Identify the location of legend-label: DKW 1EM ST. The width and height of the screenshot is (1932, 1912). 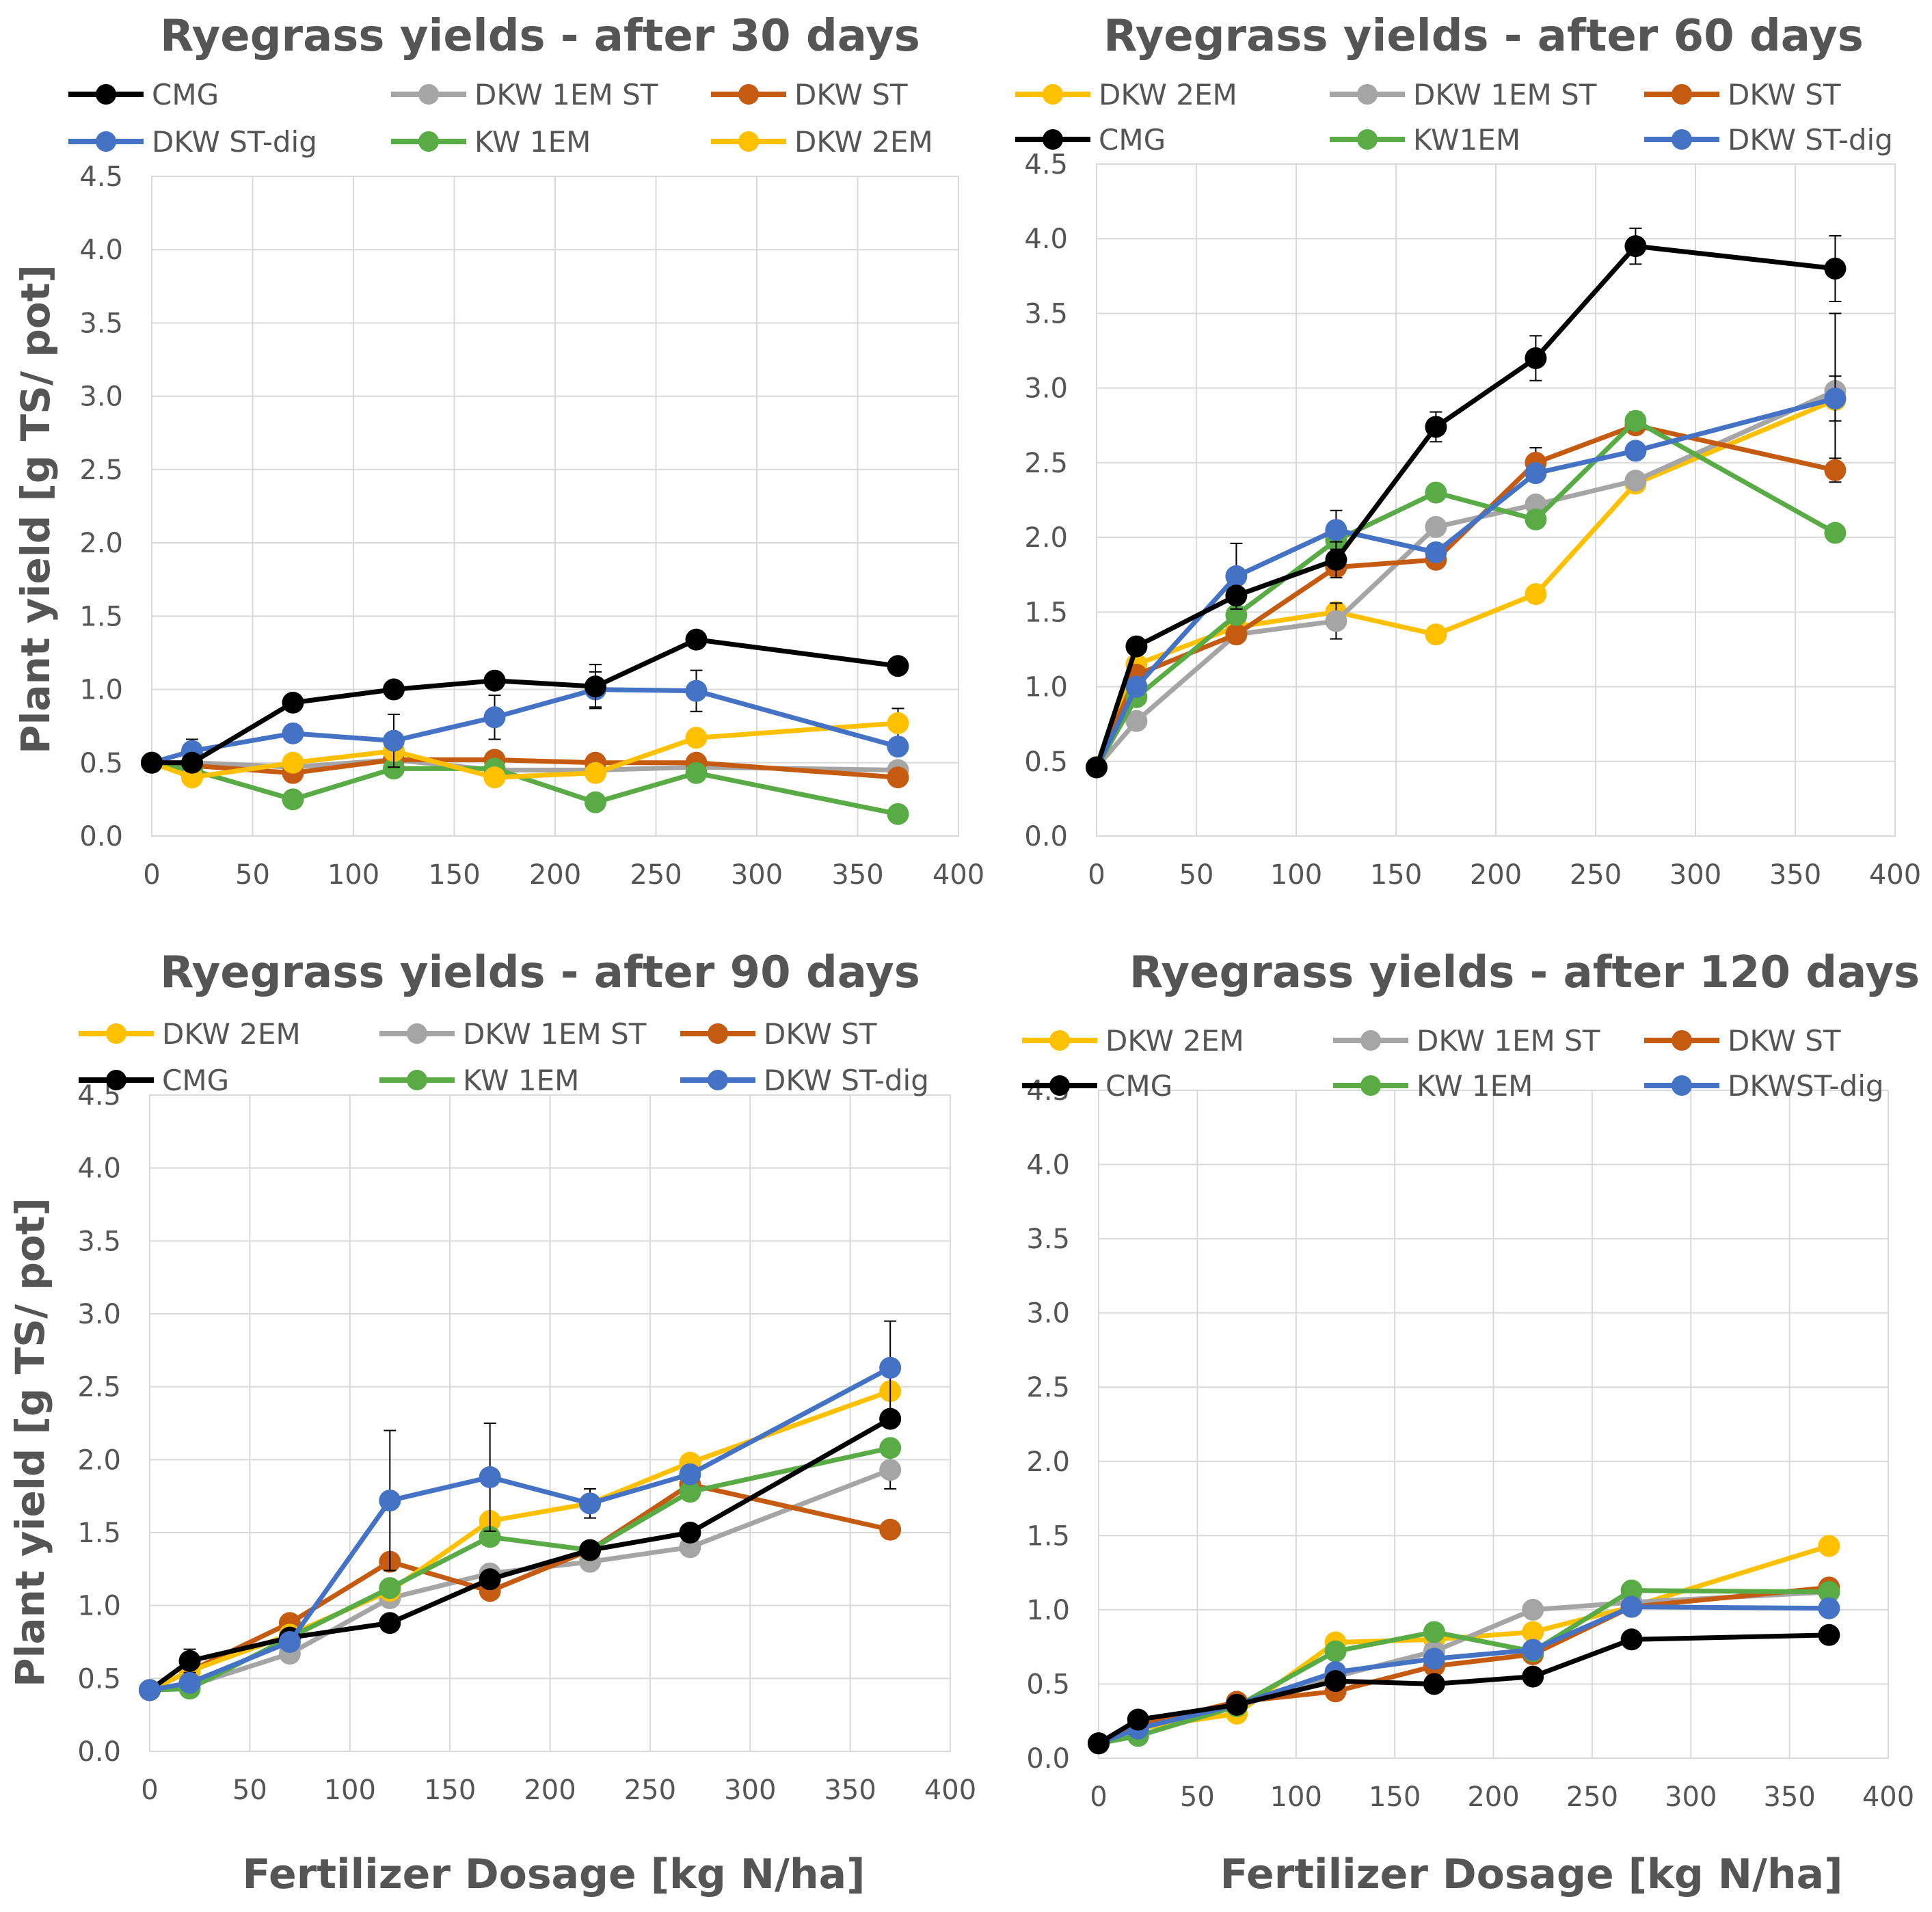
(555, 1034).